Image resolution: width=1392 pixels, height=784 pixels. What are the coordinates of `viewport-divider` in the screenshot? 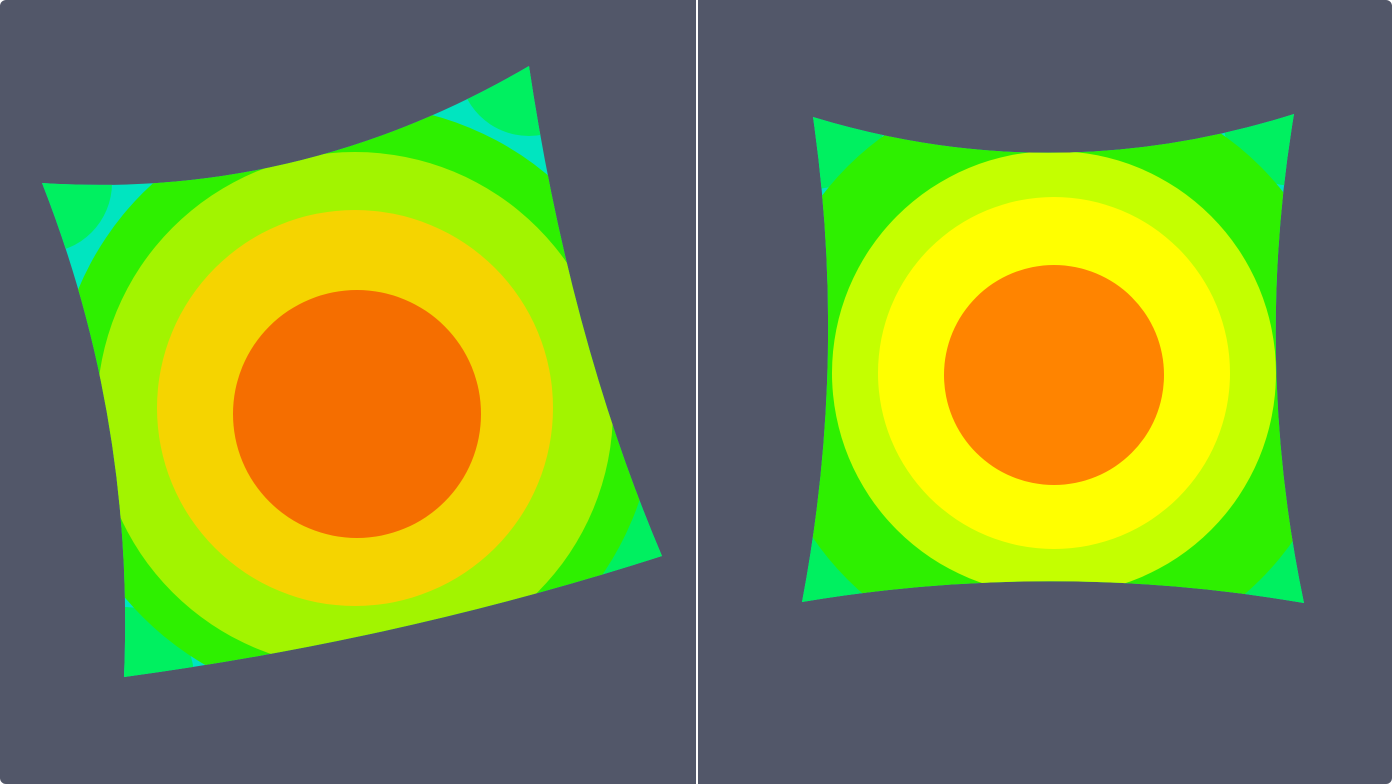 It's located at (697, 392).